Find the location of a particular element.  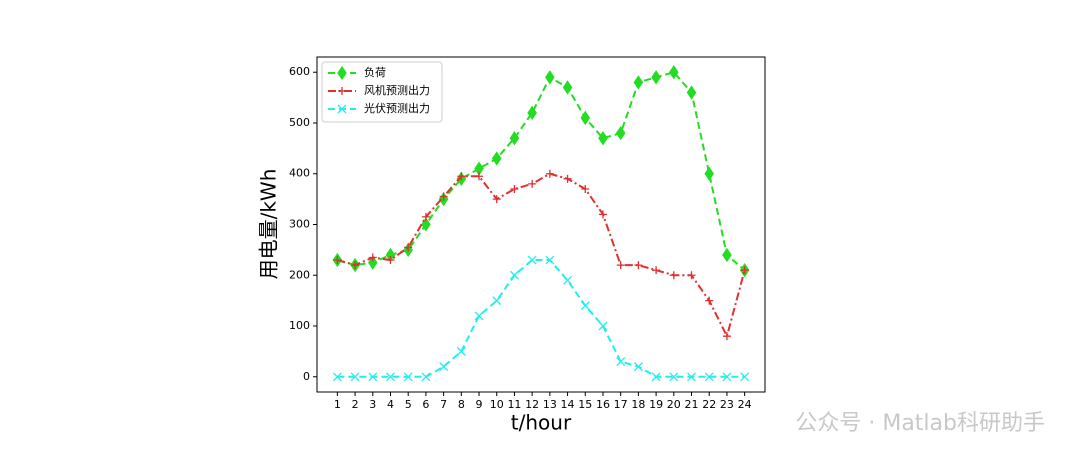

legend-label: 负荷 is located at coordinates (375, 72).